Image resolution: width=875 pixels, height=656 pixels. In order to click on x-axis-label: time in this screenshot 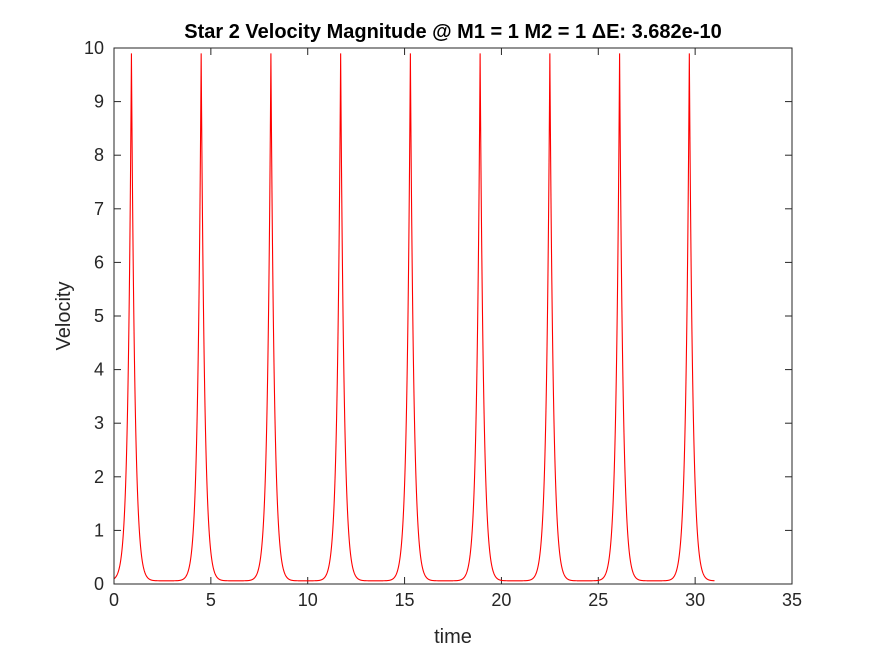, I will do `click(453, 637)`.